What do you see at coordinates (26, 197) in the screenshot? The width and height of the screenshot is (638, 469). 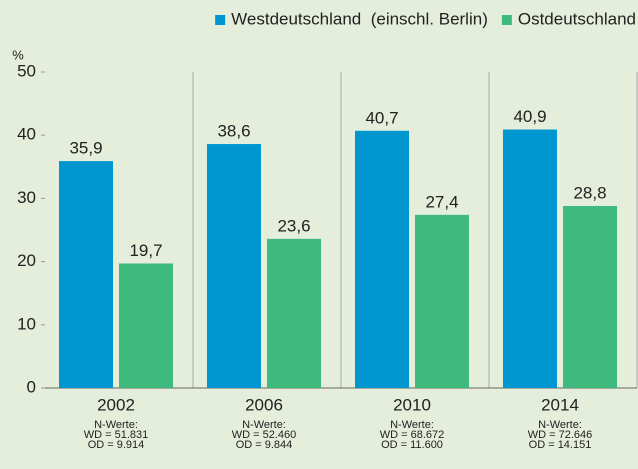 I see `y-tick-label: 30` at bounding box center [26, 197].